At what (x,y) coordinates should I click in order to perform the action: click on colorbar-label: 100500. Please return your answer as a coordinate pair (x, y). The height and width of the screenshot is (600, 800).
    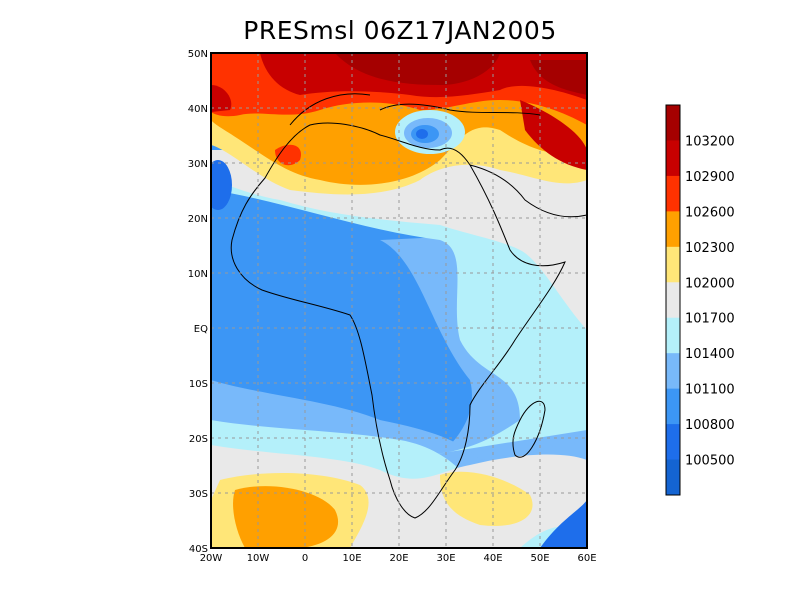
    Looking at the image, I should click on (710, 461).